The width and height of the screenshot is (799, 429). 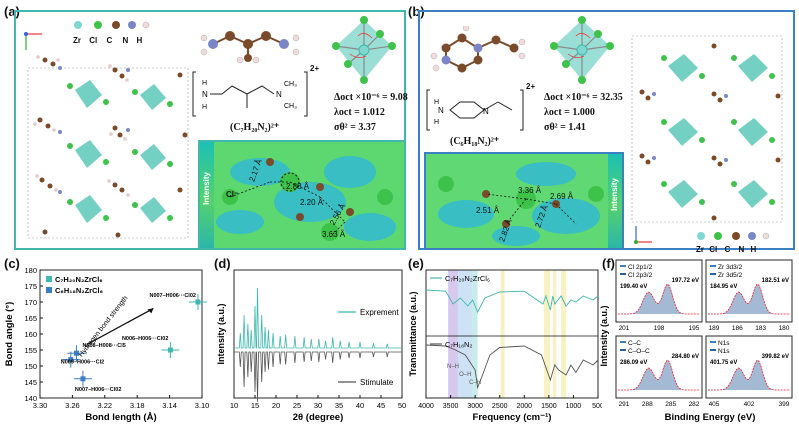 What do you see at coordinates (109, 40) in the screenshot?
I see `legend-c: C` at bounding box center [109, 40].